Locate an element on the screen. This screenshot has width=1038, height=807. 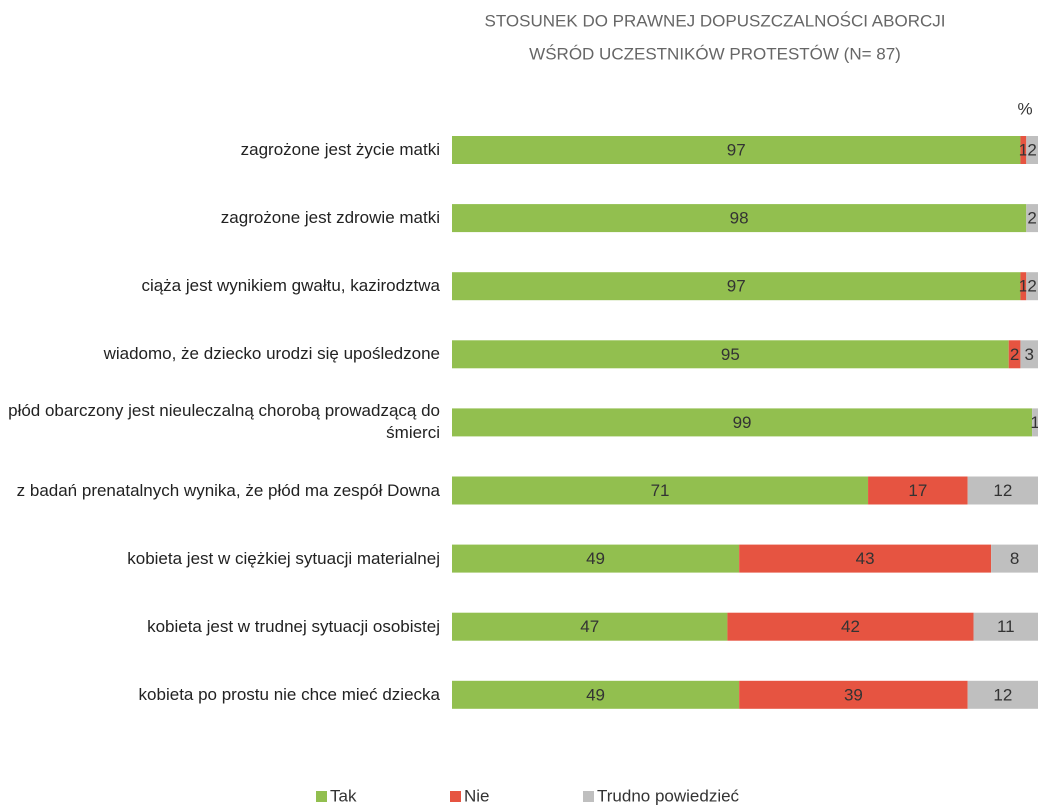
data-label: 95 is located at coordinates (730, 354).